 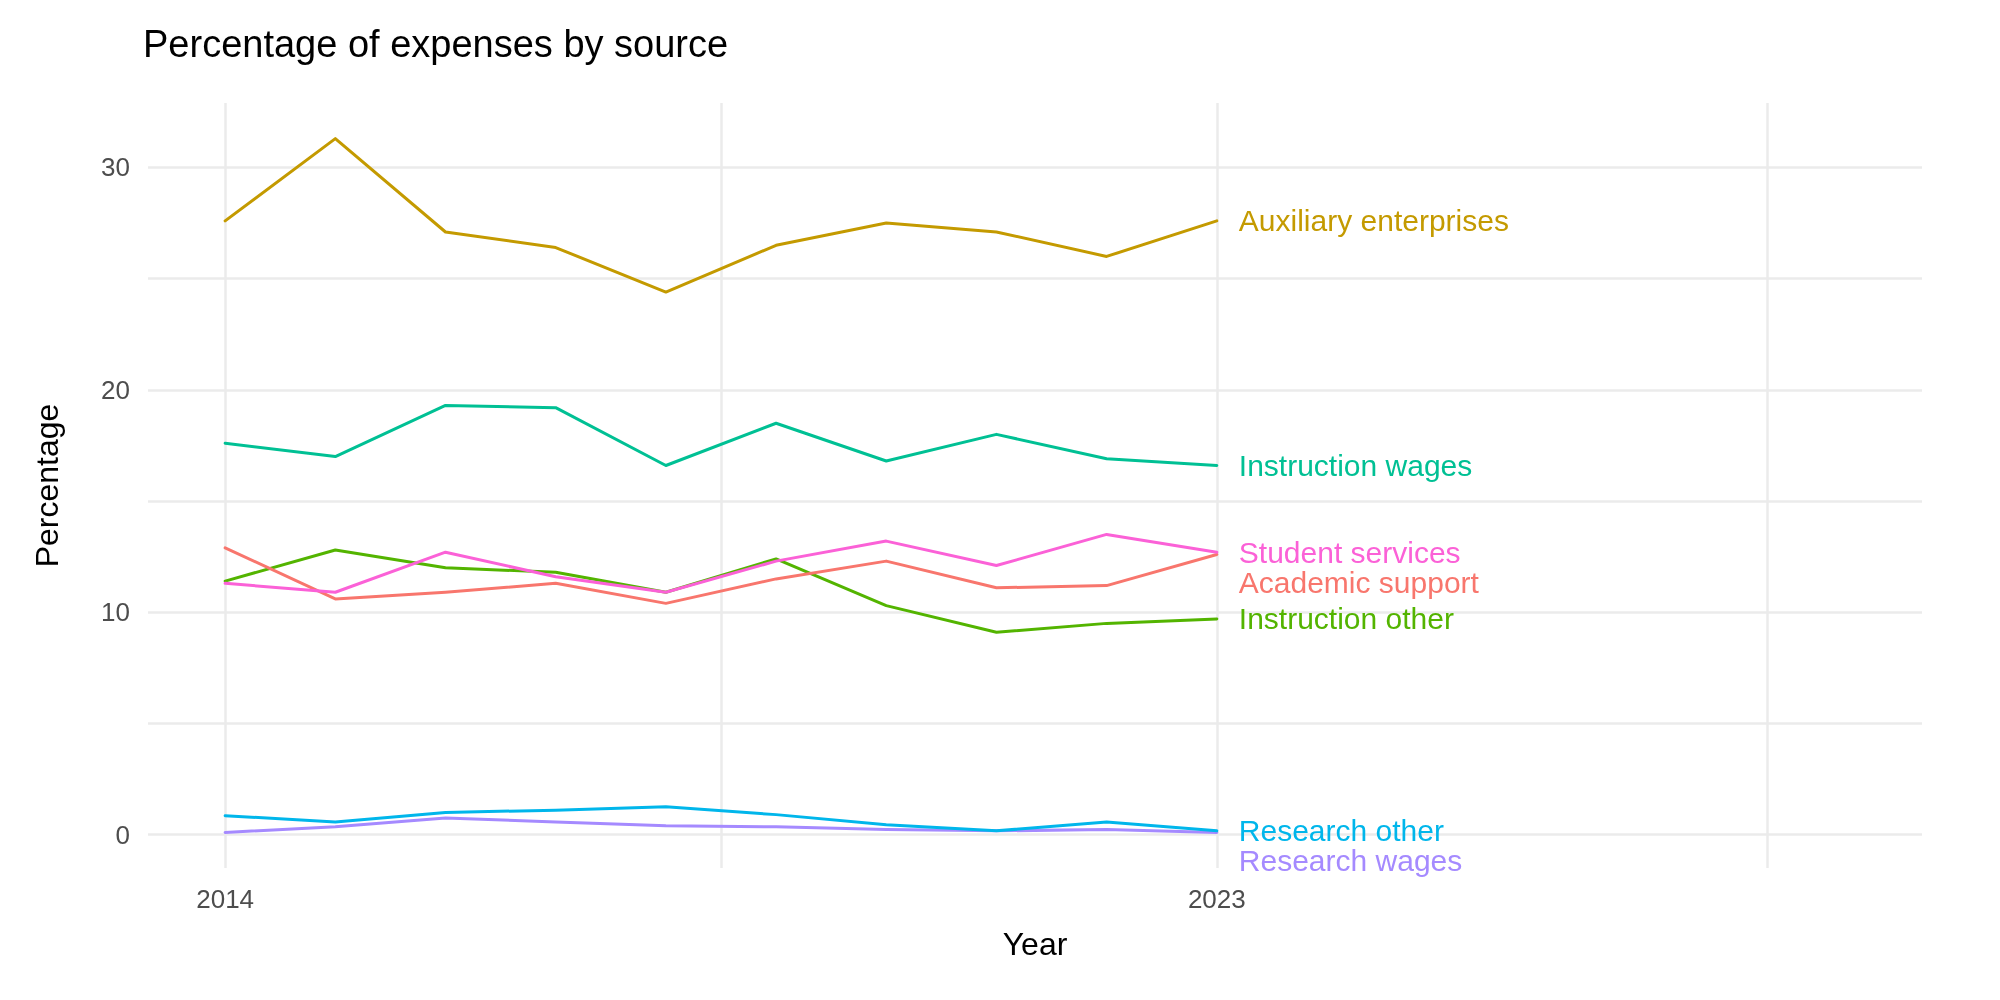 What do you see at coordinates (436, 44) in the screenshot?
I see `chart-title: Percentage of expenses by source` at bounding box center [436, 44].